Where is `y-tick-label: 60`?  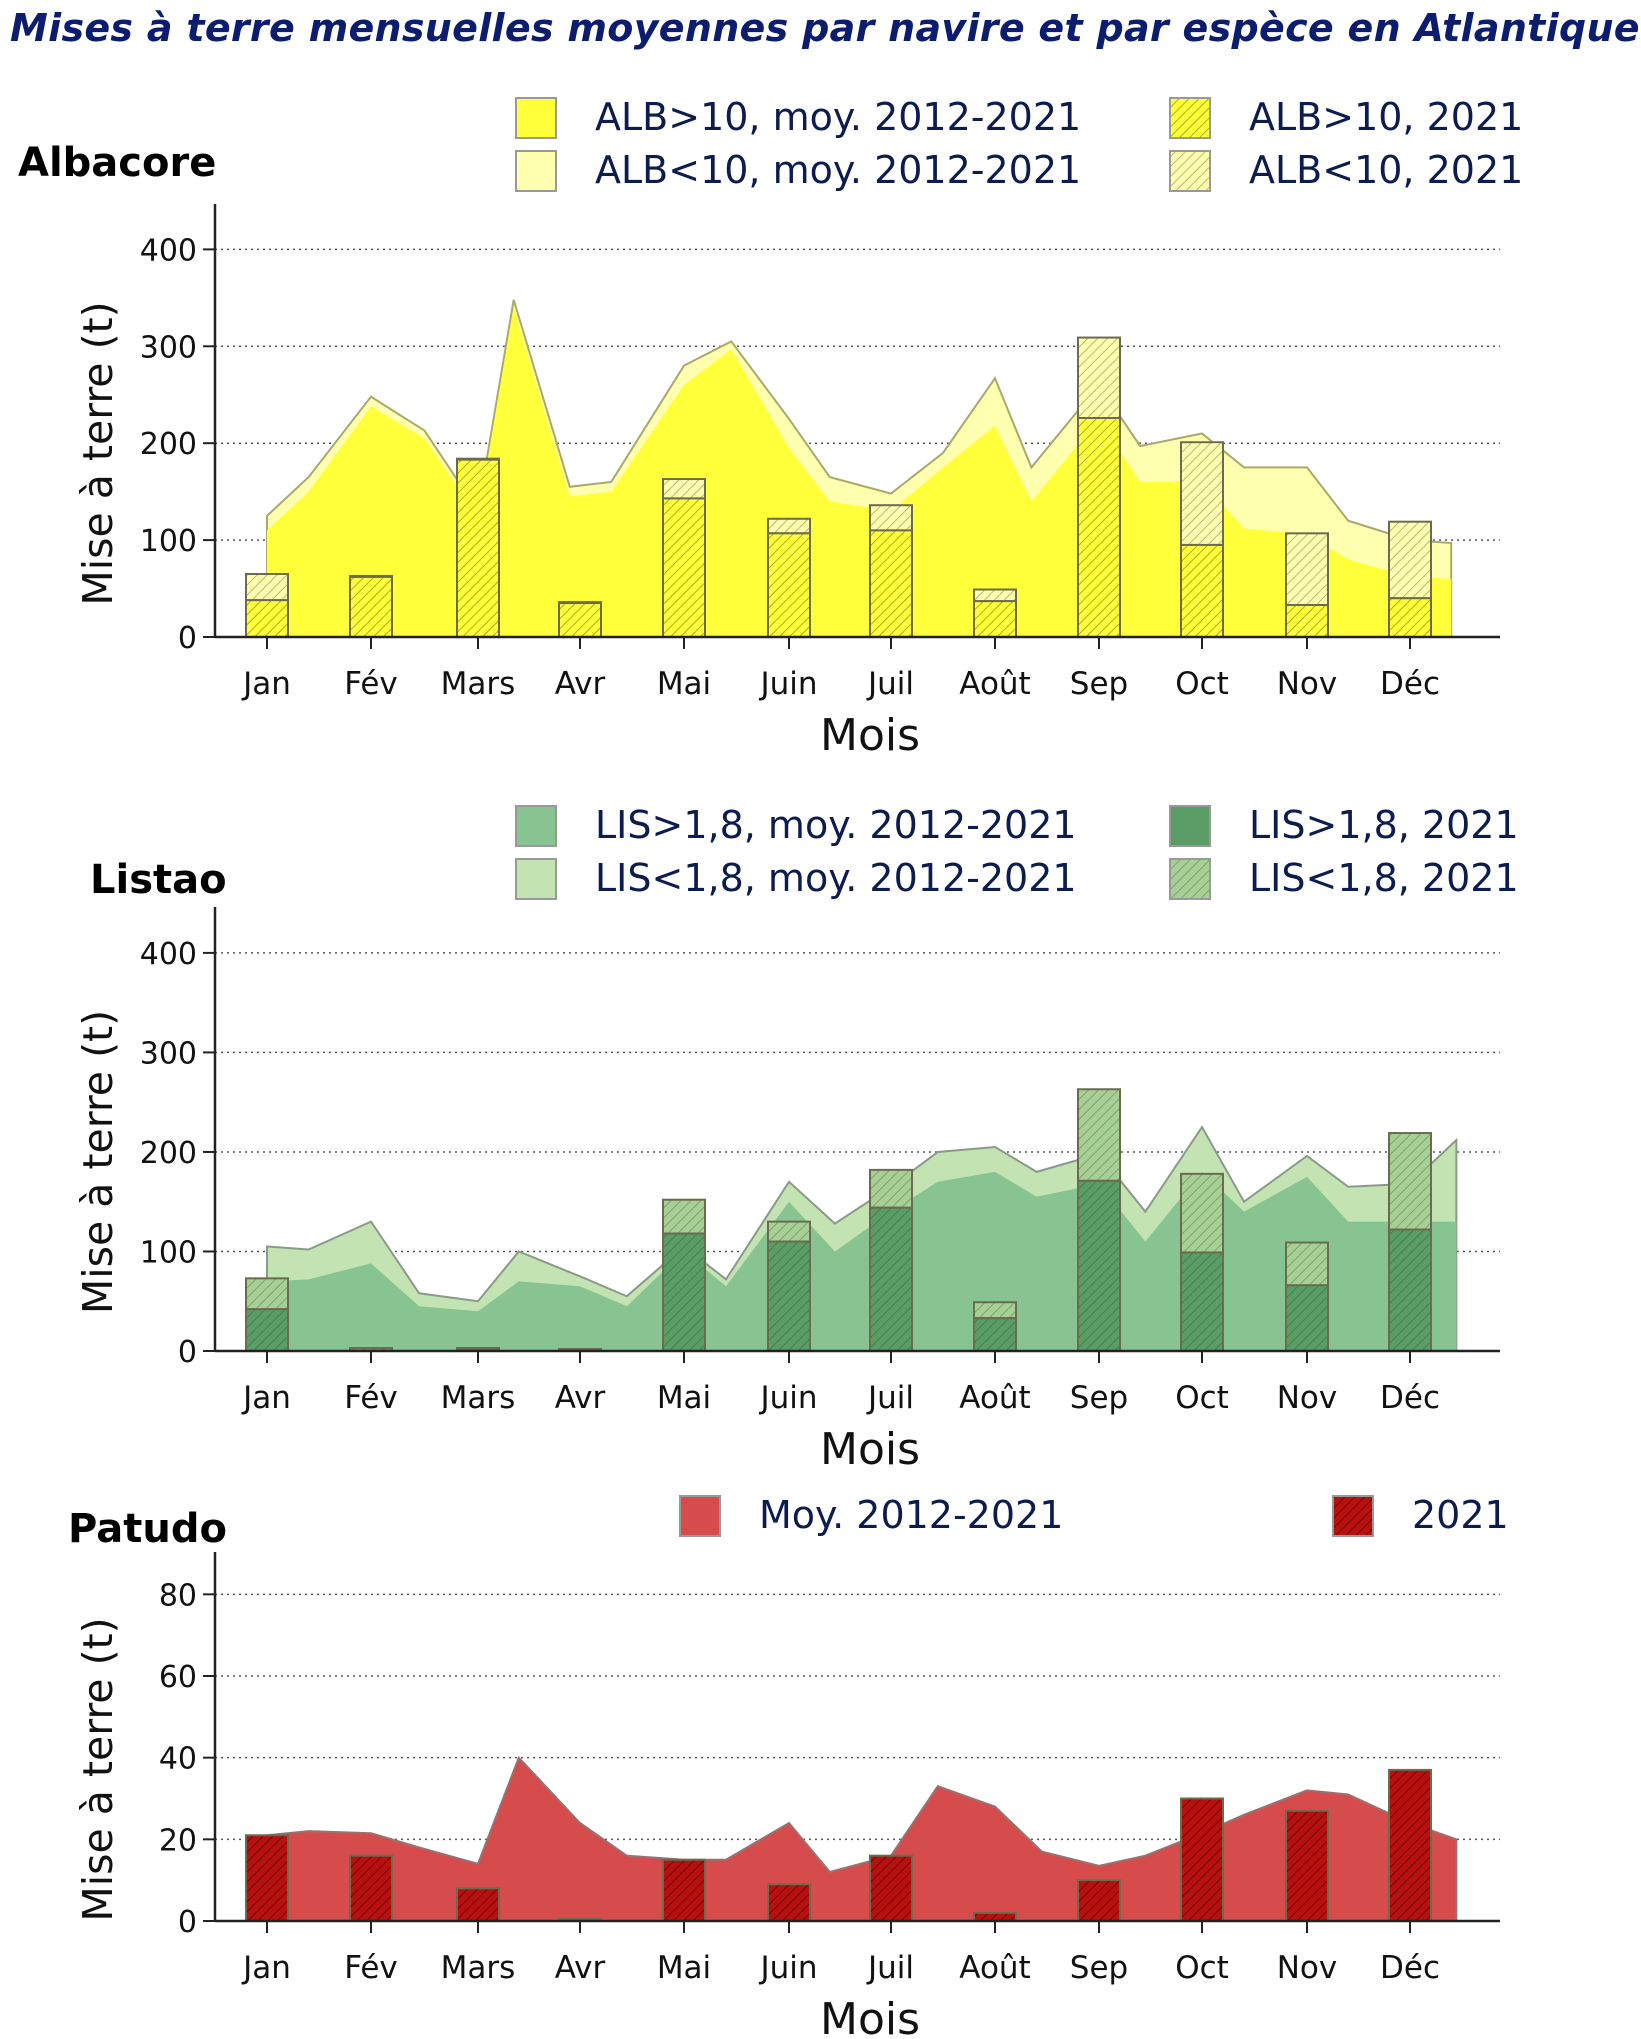
y-tick-label: 60 is located at coordinates (178, 1677).